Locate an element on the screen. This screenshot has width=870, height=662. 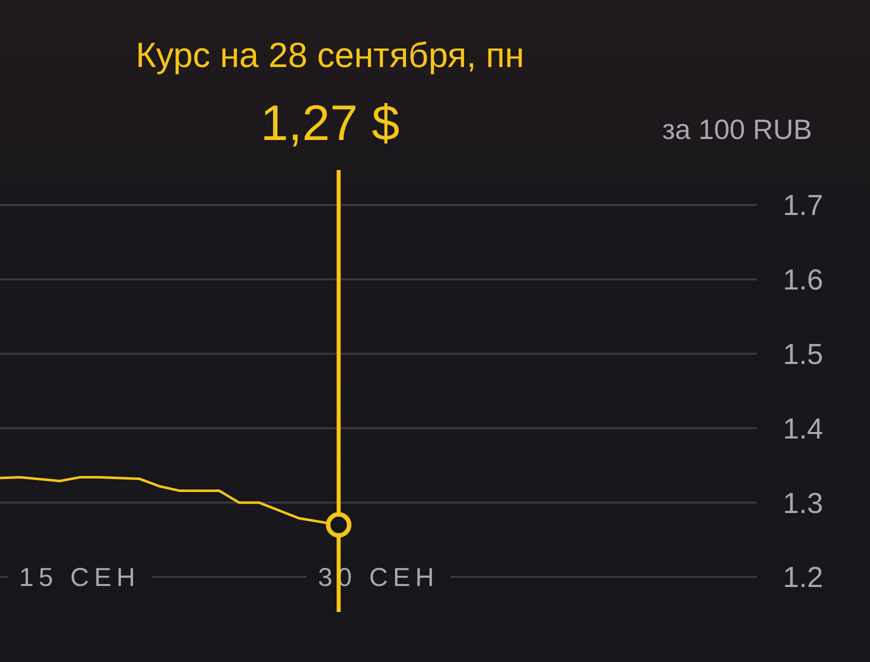
chart-title: Курс на 28 сентября, пн is located at coordinates (330, 55).